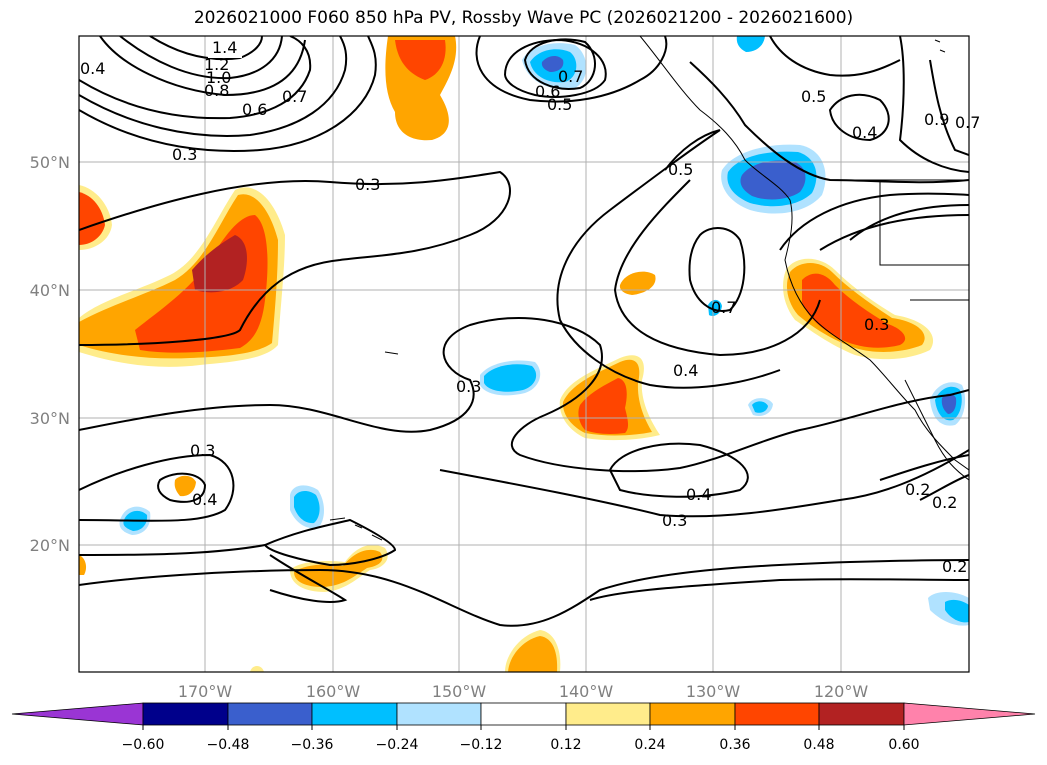 The width and height of the screenshot is (1047, 765). What do you see at coordinates (216, 64) in the screenshot?
I see `contour-label: 1.2` at bounding box center [216, 64].